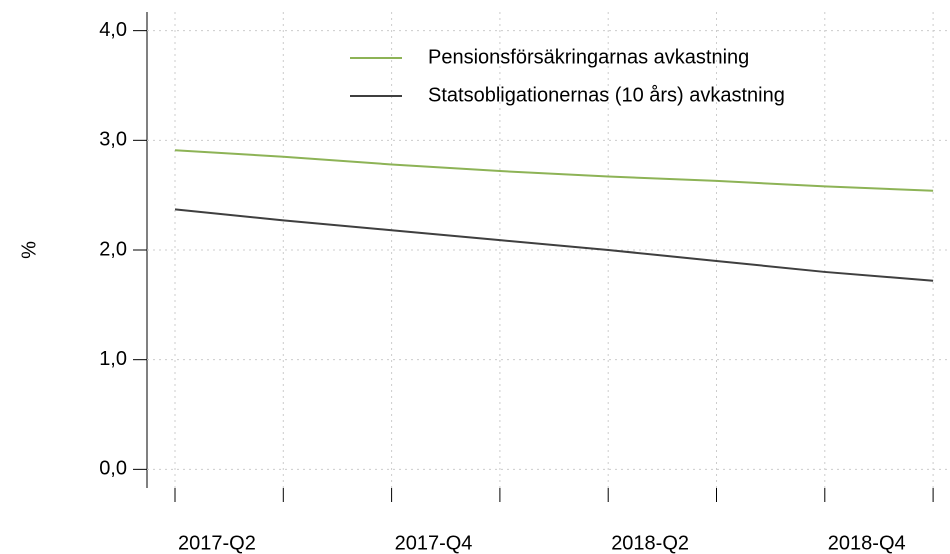  What do you see at coordinates (113, 30) in the screenshot?
I see `y-tick-label: 4,0` at bounding box center [113, 30].